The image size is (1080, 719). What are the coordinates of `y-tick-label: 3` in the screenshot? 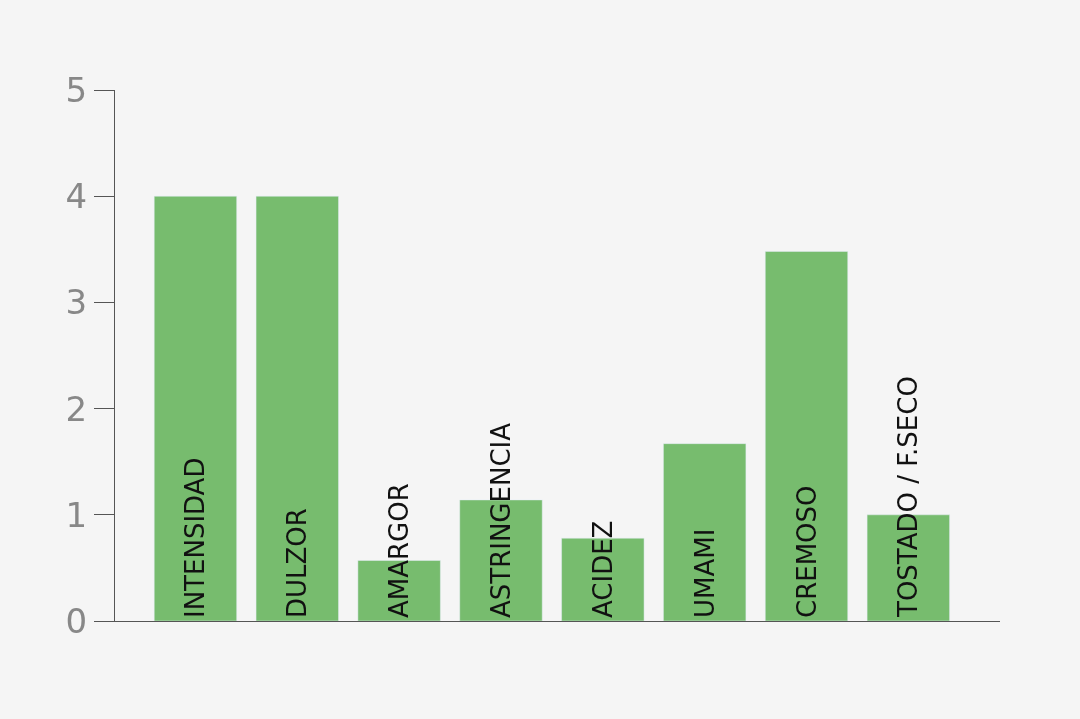 It's located at (76, 302).